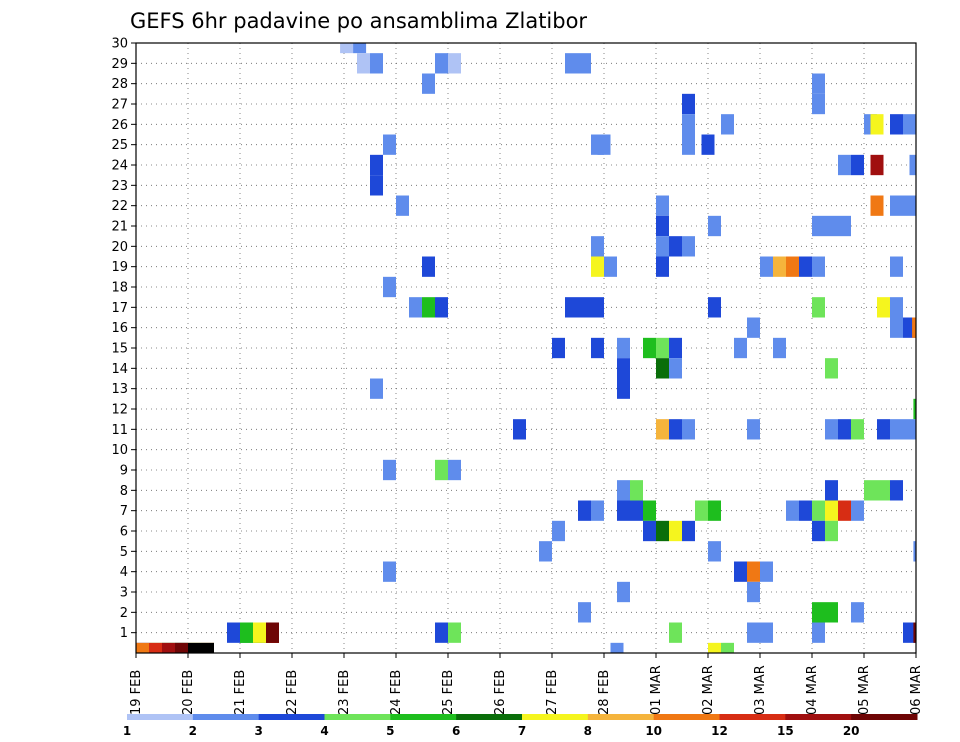 This screenshot has width=960, height=742. Describe the element at coordinates (292, 692) in the screenshot. I see `x-tick-label: 22 FEB` at that location.